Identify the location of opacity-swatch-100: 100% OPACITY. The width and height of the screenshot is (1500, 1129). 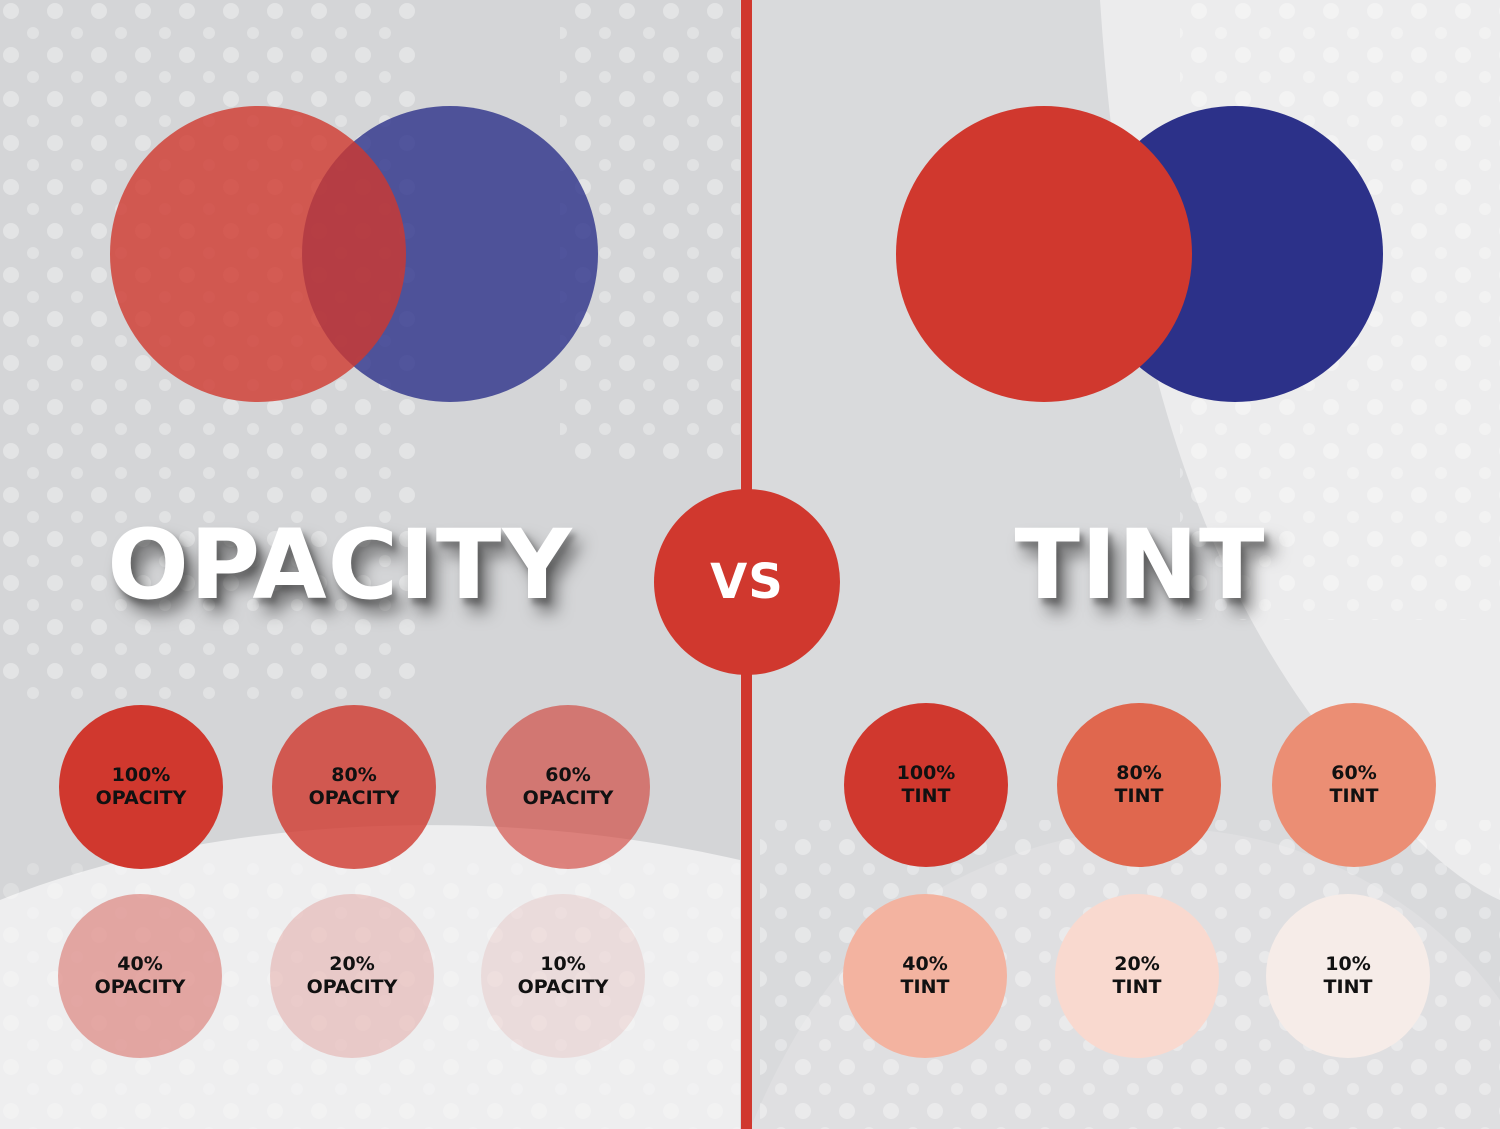
(141, 787).